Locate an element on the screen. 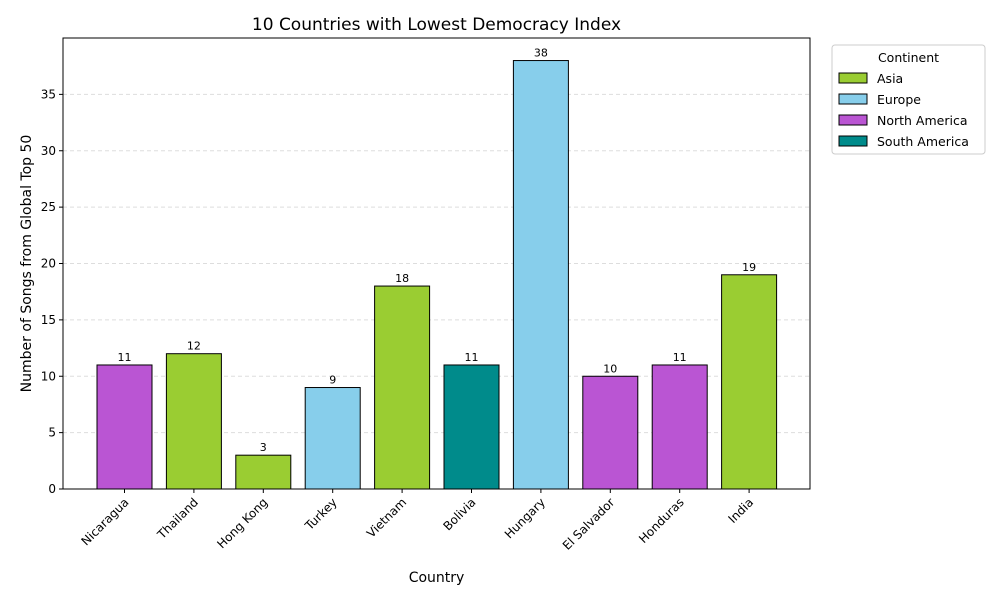 The height and width of the screenshot is (600, 1000). x-tick-label: Hungary is located at coordinates (525, 518).